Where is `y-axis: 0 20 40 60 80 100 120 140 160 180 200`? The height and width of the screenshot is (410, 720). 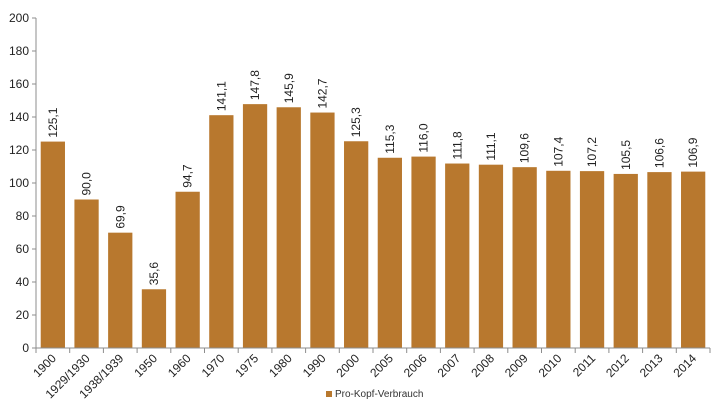
y-axis: 0 20 40 60 80 100 120 140 160 180 200 is located at coordinates (23, 183).